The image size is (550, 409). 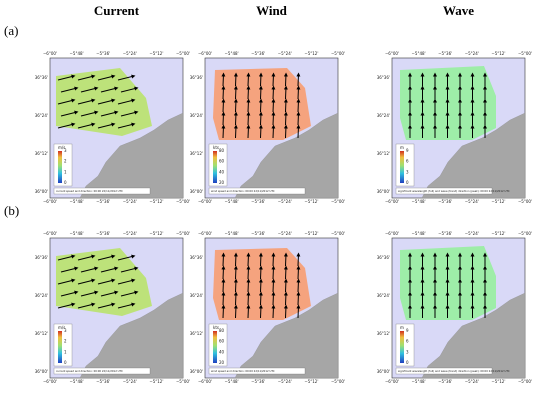 I want to click on lon-tick-bottom: −5°12', so click(x=311, y=201).